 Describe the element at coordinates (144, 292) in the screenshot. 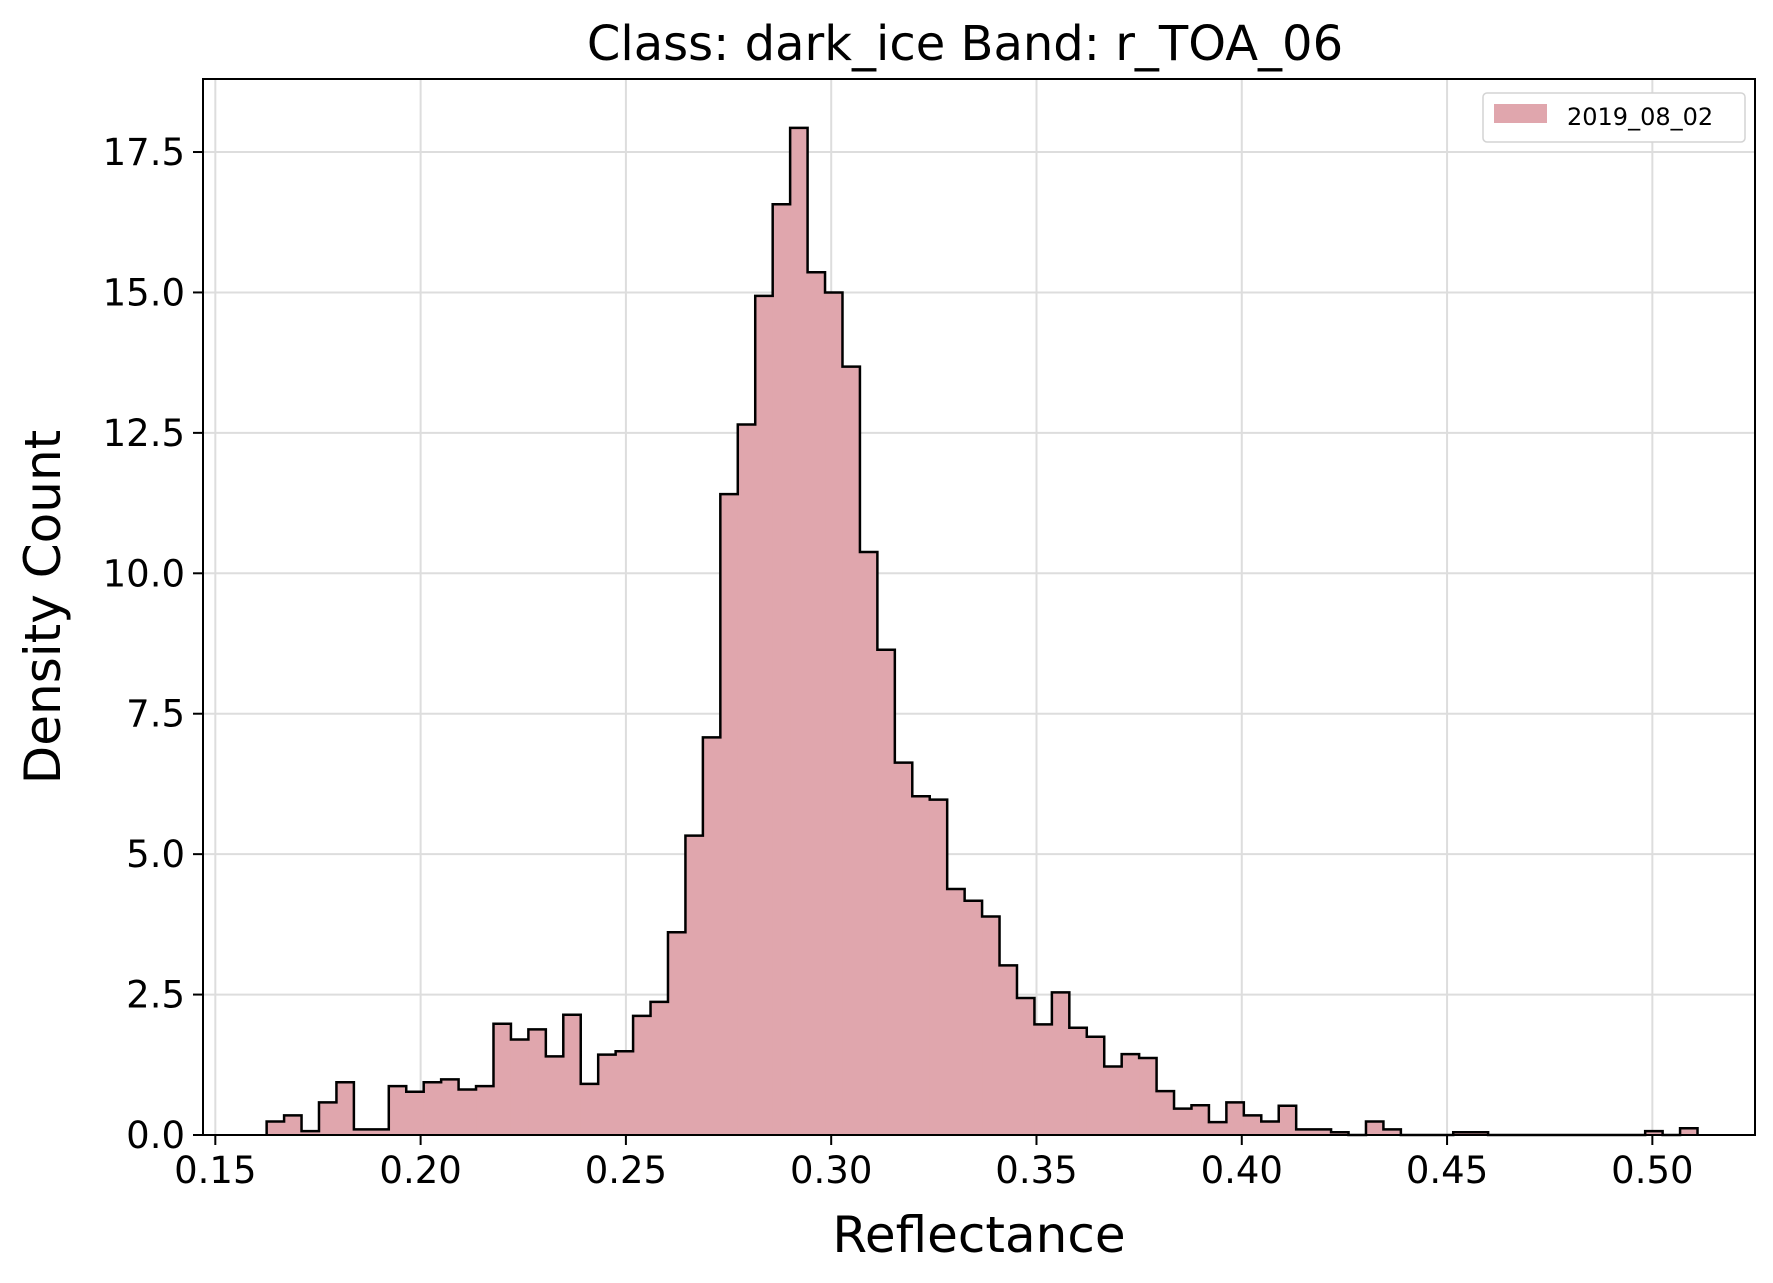

I see `y-tick-label: 15.0` at that location.